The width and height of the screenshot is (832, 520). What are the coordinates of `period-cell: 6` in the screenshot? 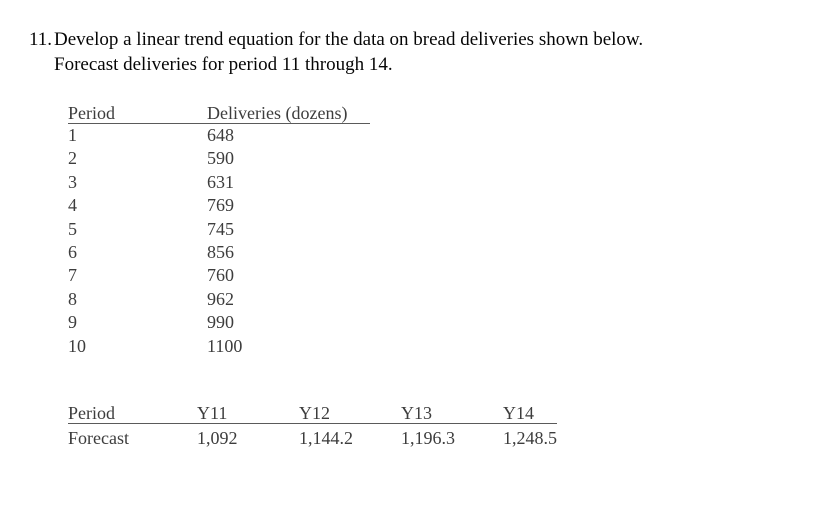 It's located at (72, 252).